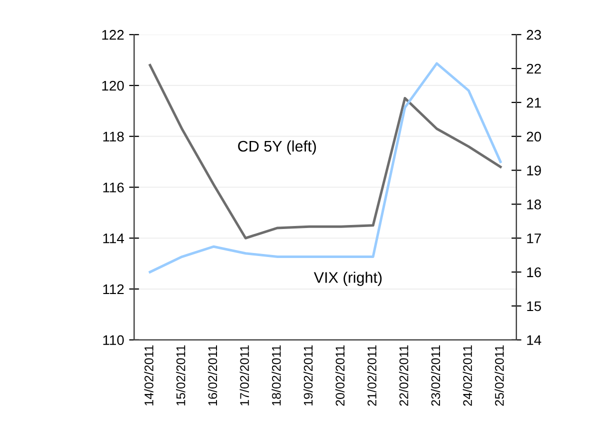 This screenshot has width=604, height=438. What do you see at coordinates (534, 272) in the screenshot?
I see `y2-tick-label: 16` at bounding box center [534, 272].